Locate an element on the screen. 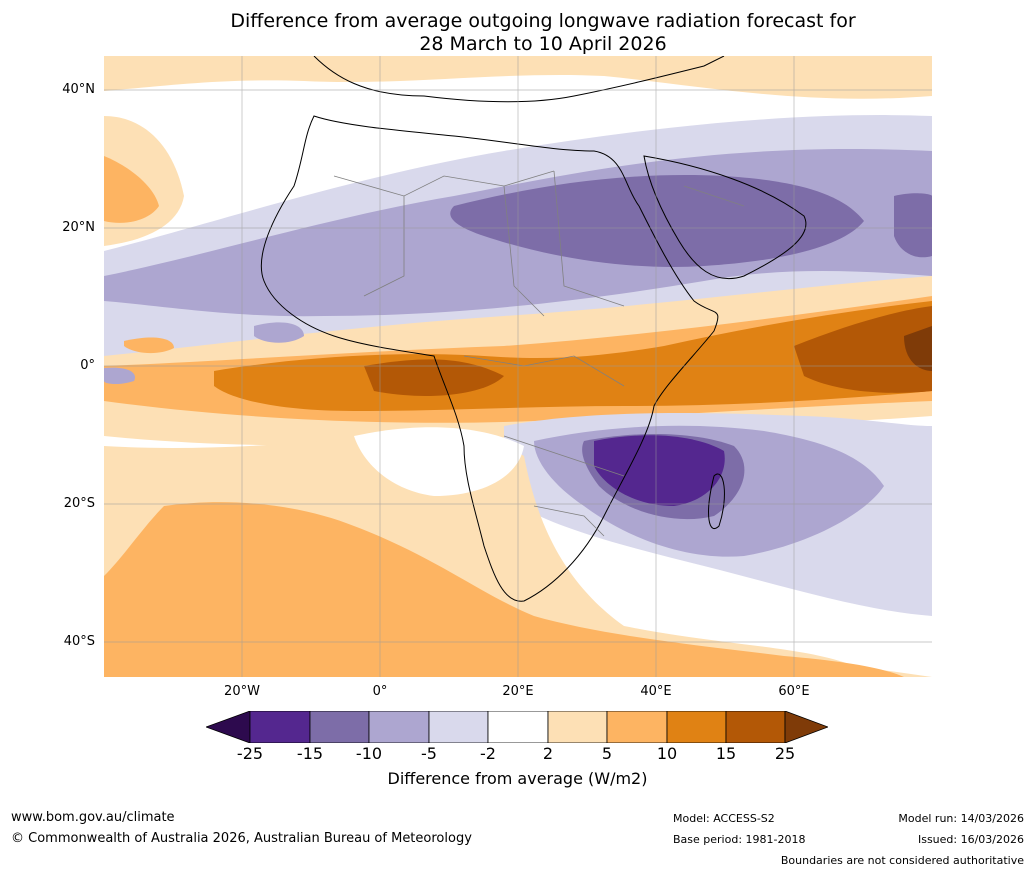 The image size is (1035, 873). colorbar-arrow-low is located at coordinates (228, 727).